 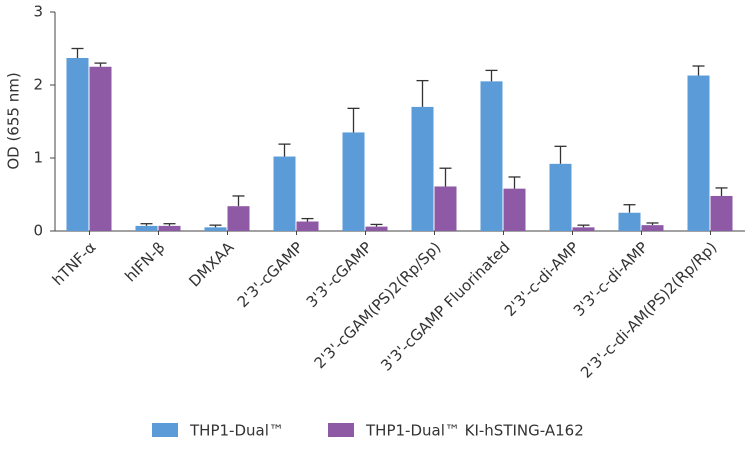 What do you see at coordinates (144, 261) in the screenshot?
I see `x-tick-label: hIFN-β` at bounding box center [144, 261].